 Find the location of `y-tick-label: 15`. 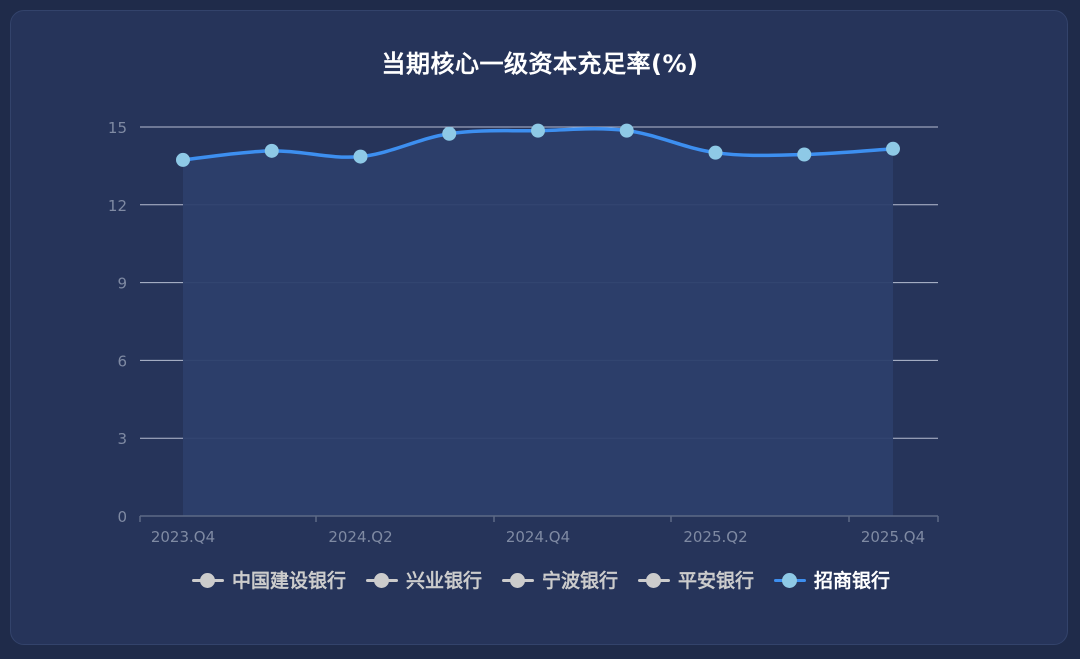

y-tick-label: 15 is located at coordinates (117, 128).